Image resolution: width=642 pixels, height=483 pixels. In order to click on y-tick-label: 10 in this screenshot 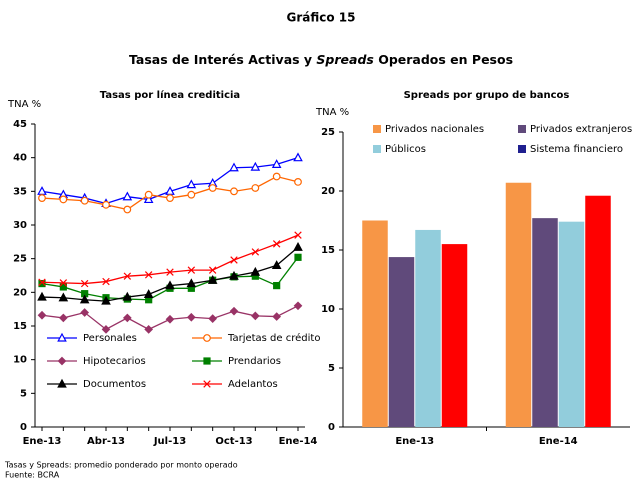, I will do `click(328, 309)`.